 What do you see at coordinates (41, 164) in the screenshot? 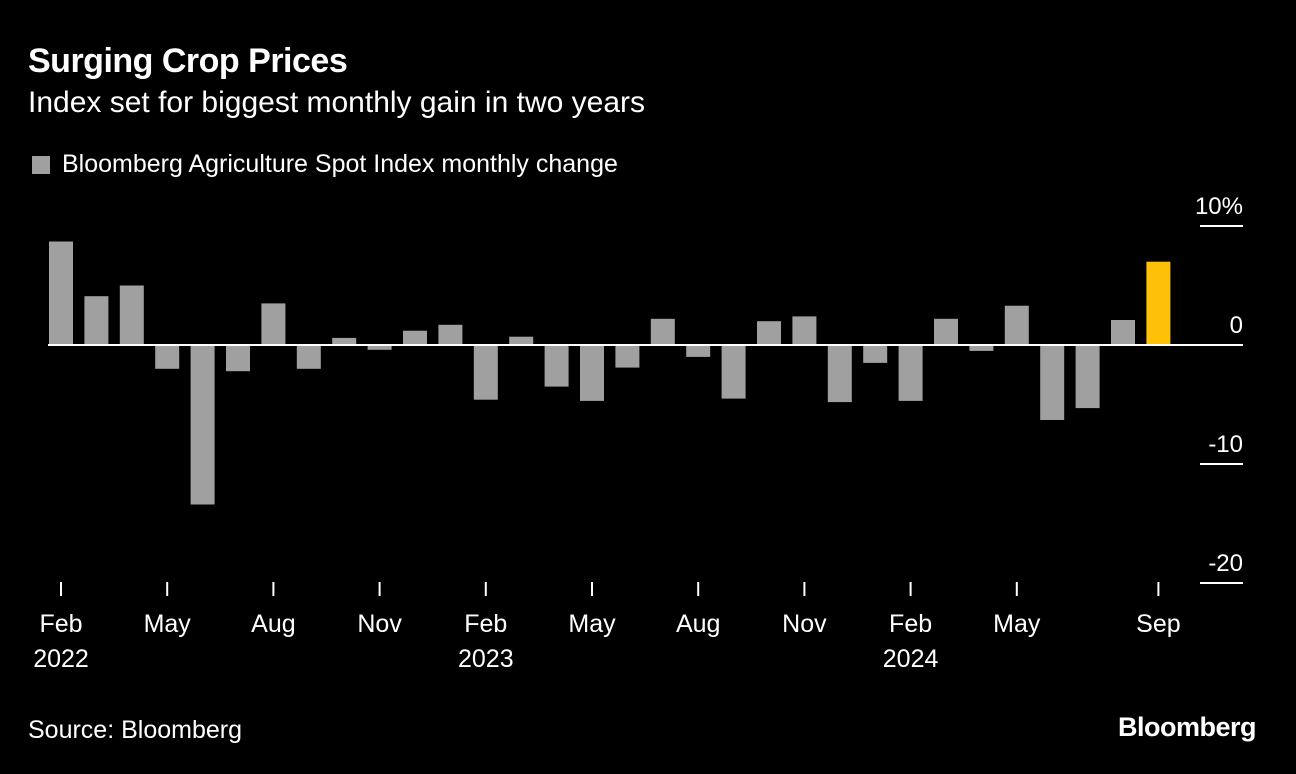
I see `legend-swatch` at bounding box center [41, 164].